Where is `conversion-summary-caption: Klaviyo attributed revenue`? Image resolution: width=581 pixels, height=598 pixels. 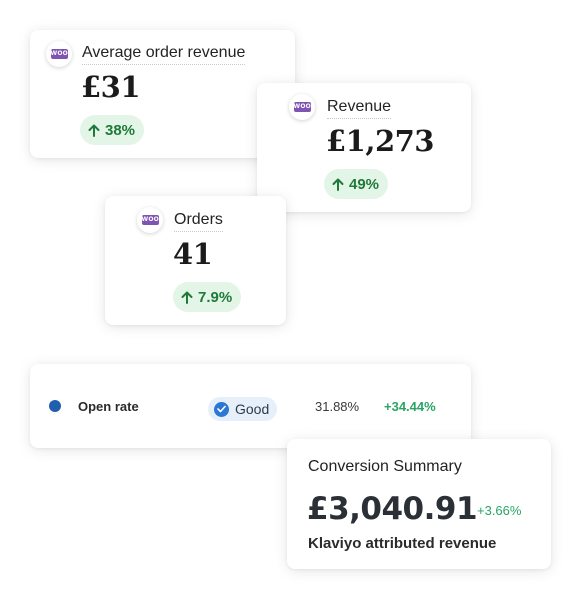
conversion-summary-caption: Klaviyo attributed revenue is located at coordinates (402, 543).